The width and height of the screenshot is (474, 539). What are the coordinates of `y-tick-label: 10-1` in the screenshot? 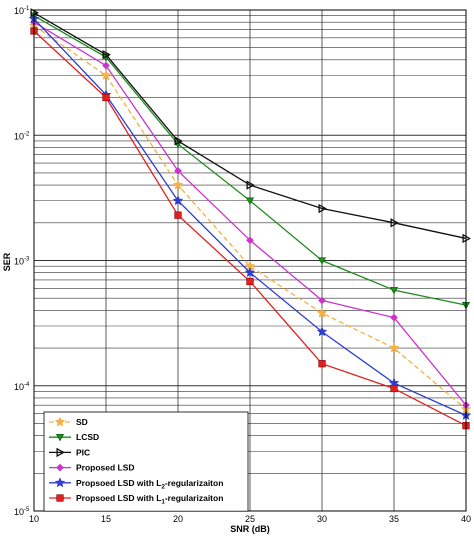 It's located at (22, 11).